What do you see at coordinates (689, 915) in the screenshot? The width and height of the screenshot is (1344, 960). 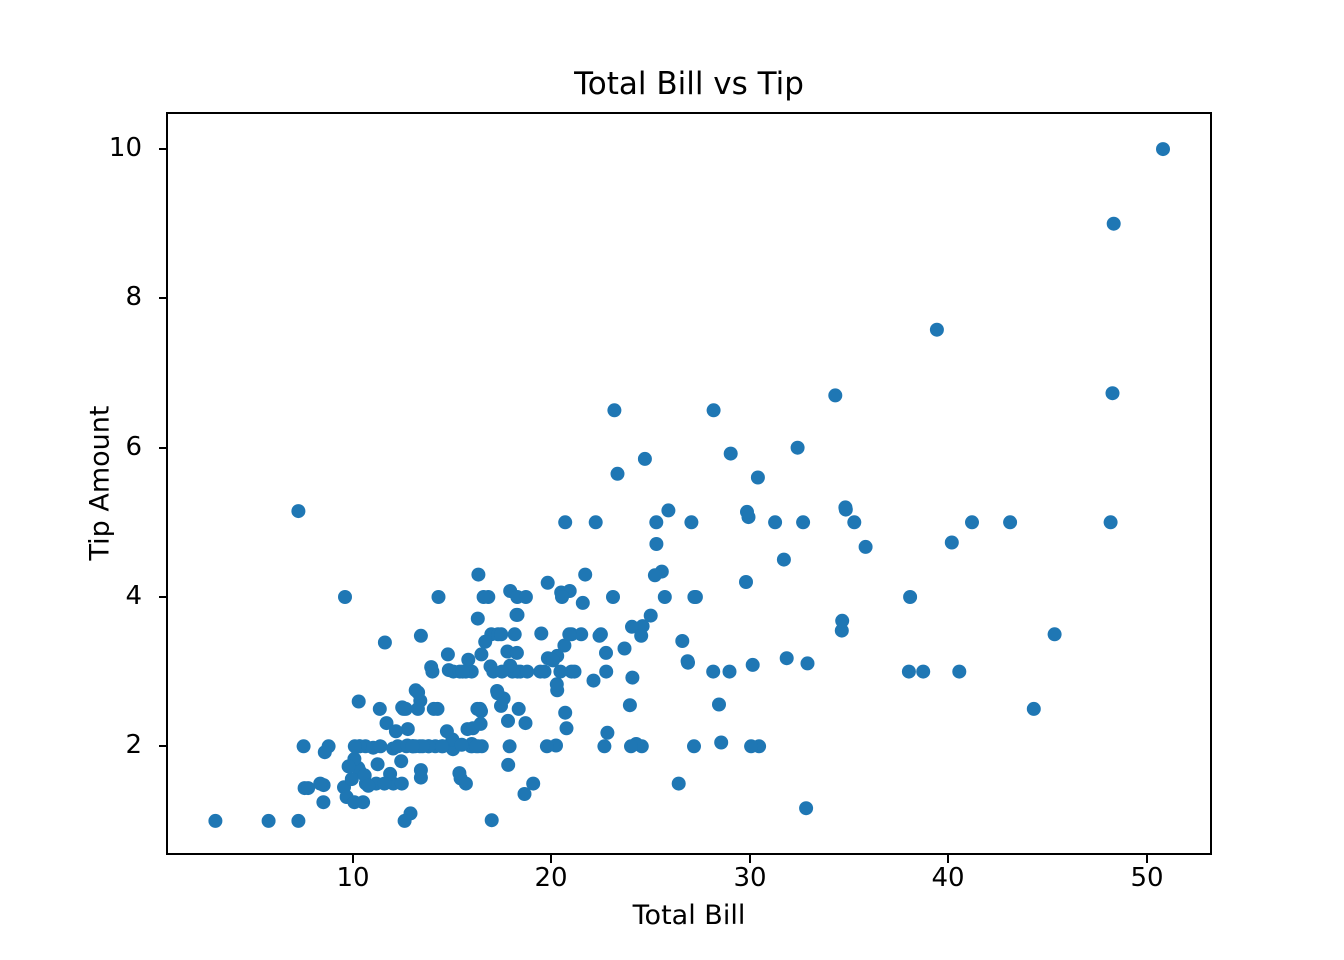 I see `x-axis-label: Total Bill` at bounding box center [689, 915].